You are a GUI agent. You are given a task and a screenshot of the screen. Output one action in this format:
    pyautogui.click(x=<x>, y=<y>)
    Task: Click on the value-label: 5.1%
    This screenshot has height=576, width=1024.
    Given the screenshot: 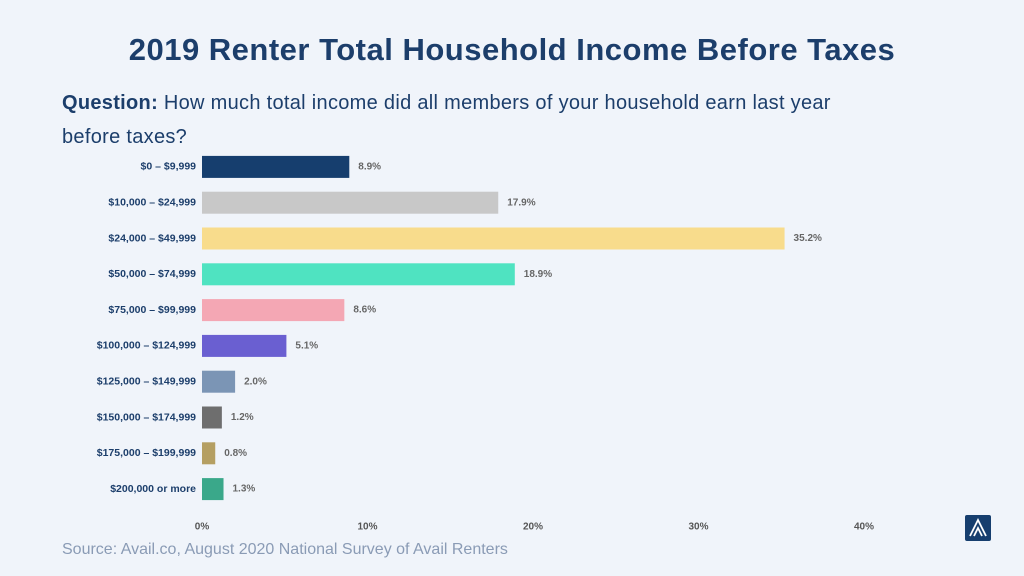 What is the action you would take?
    pyautogui.click(x=306, y=346)
    